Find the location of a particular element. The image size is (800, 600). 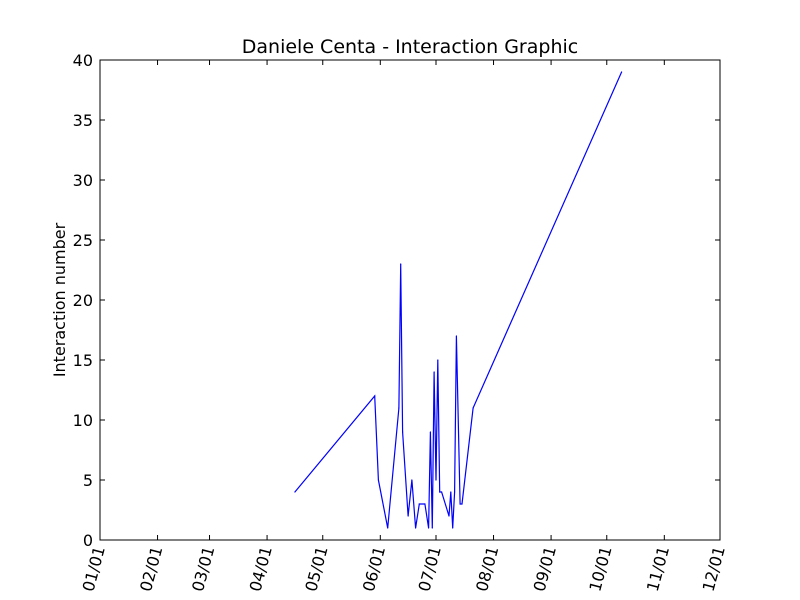

y-tick-label: 0 is located at coordinates (88, 540).